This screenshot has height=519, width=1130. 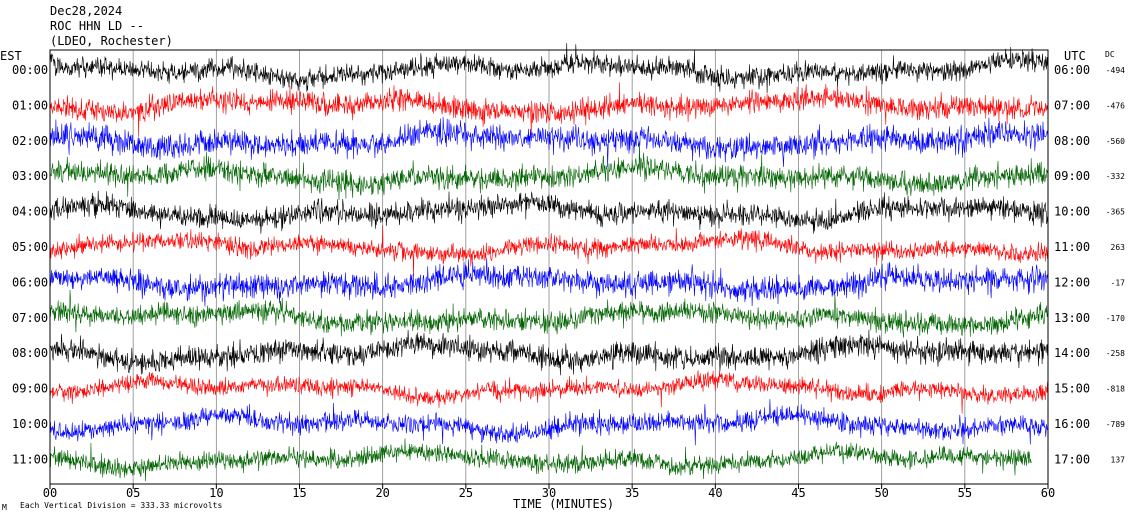 What do you see at coordinates (30, 282) in the screenshot?
I see `local-time-label: 06:00` at bounding box center [30, 282].